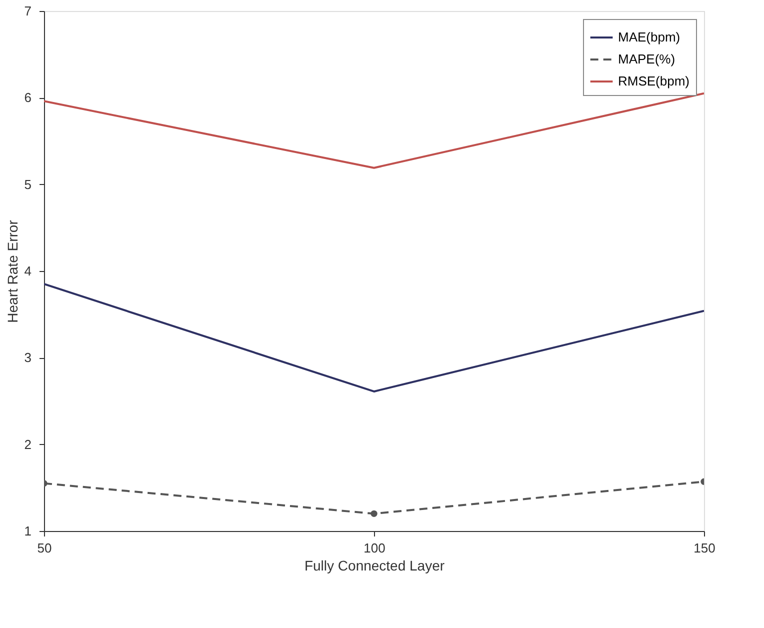  I want to click on y-axis-title: Heart Rate Error, so click(12, 271).